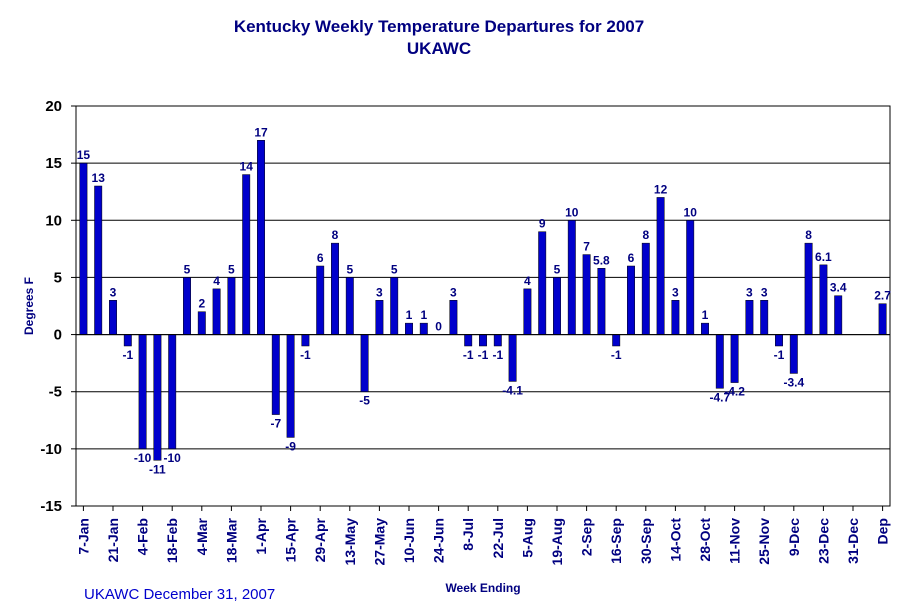  I want to click on x-tick-label: 27-May, so click(379, 542).